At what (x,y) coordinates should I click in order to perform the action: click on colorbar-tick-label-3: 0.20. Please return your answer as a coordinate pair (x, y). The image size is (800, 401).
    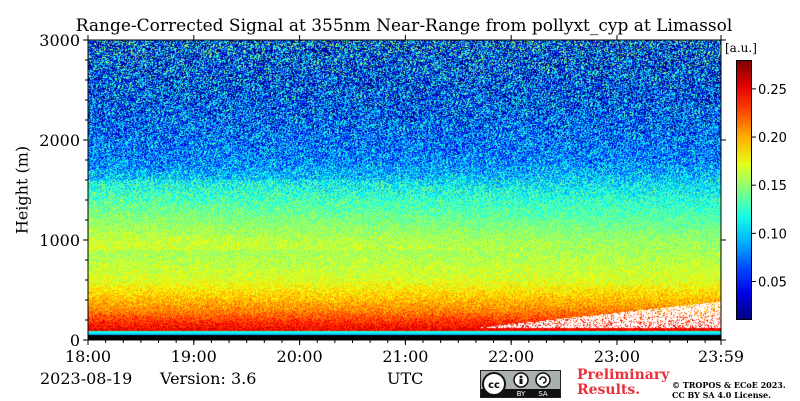
    Looking at the image, I should click on (772, 138).